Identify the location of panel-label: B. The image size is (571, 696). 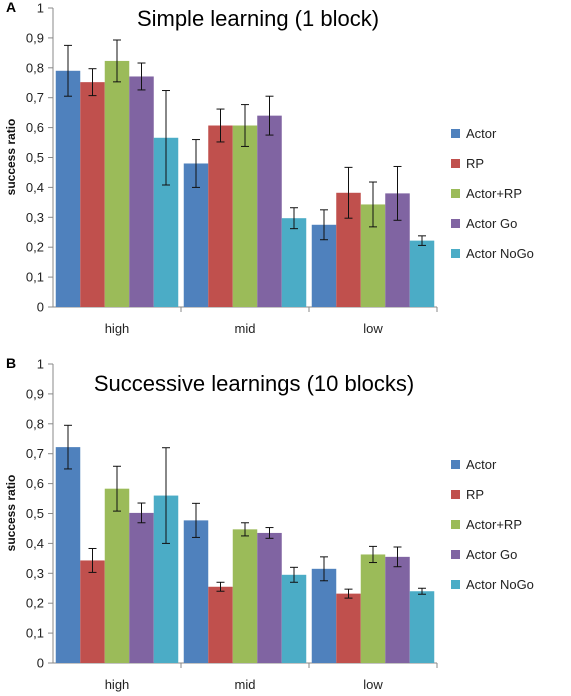
(11, 363).